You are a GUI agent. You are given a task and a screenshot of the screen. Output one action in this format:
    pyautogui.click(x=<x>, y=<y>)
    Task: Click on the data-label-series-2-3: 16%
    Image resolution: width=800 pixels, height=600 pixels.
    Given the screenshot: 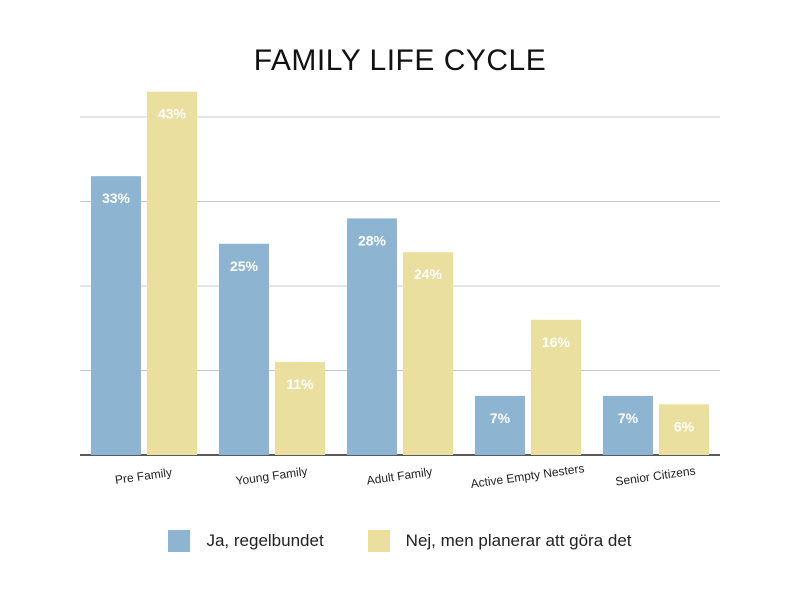 What is the action you would take?
    pyautogui.click(x=556, y=342)
    